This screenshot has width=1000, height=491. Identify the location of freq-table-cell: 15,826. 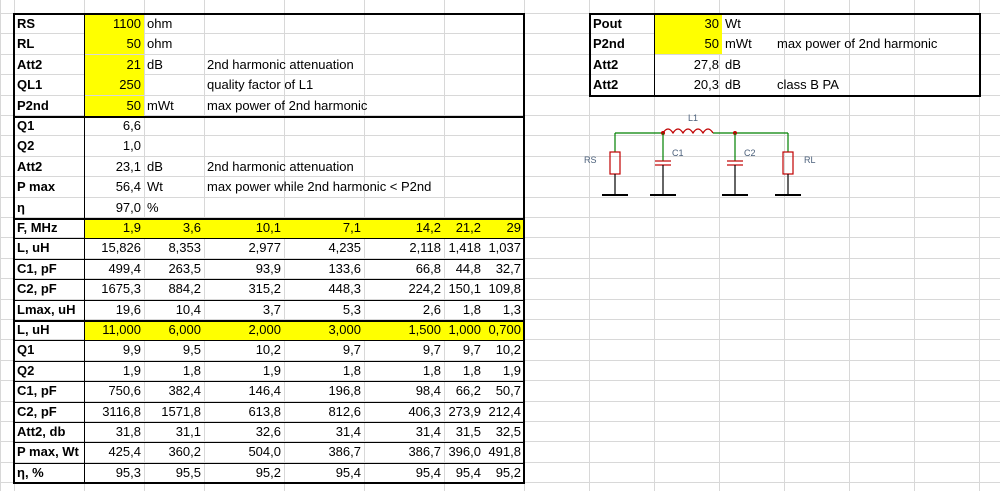
(121, 248).